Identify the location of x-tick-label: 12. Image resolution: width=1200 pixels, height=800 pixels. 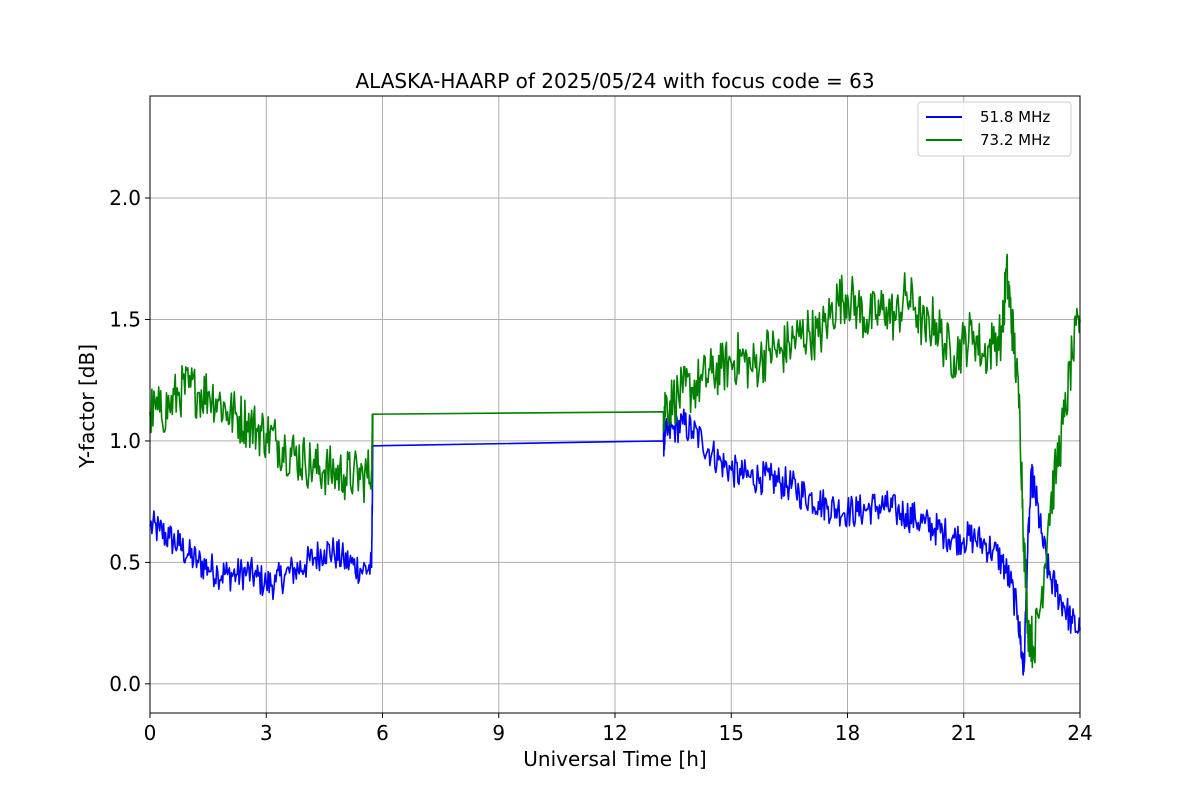
(614, 733).